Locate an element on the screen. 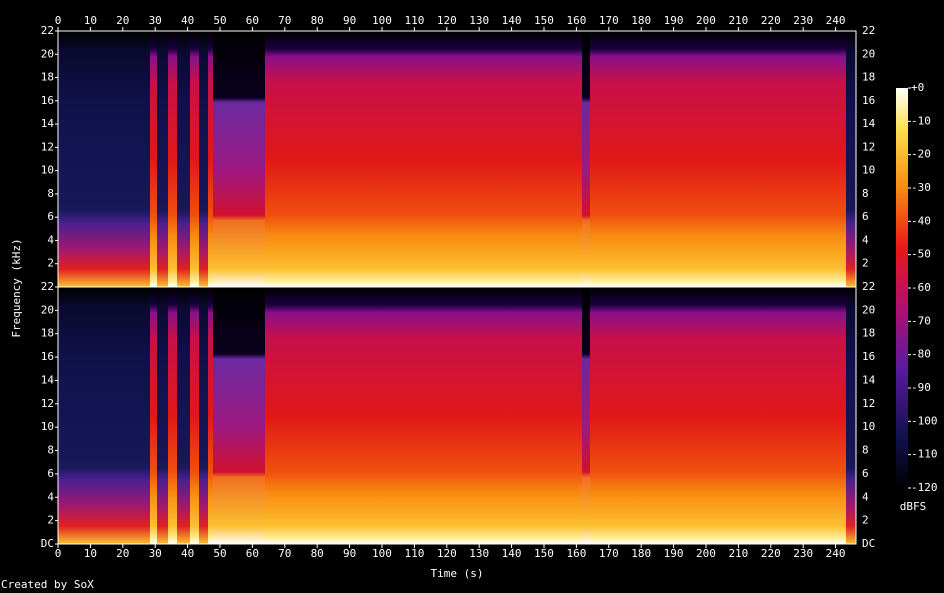 The image size is (944, 593). x-tick-label-top: 140 is located at coordinates (512, 20).